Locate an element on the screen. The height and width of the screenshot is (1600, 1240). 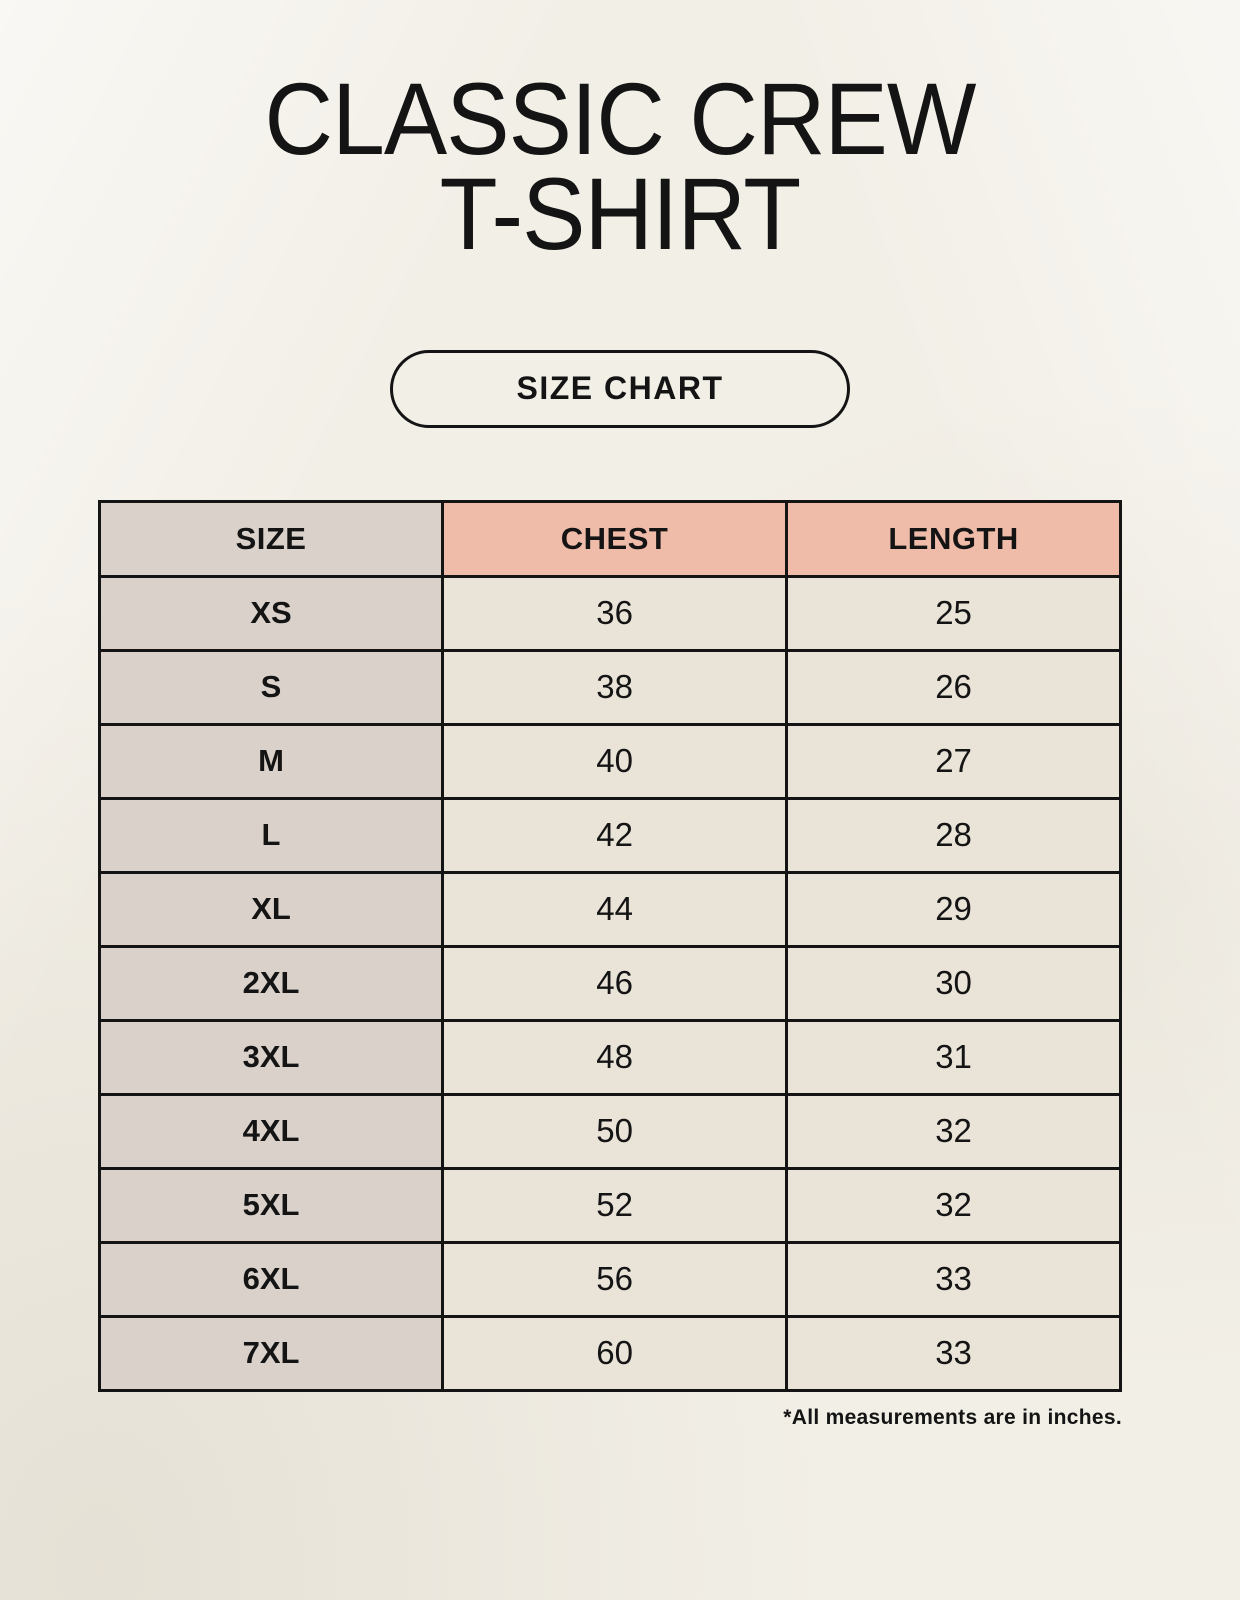
chest-cell: 48 is located at coordinates (615, 1057).